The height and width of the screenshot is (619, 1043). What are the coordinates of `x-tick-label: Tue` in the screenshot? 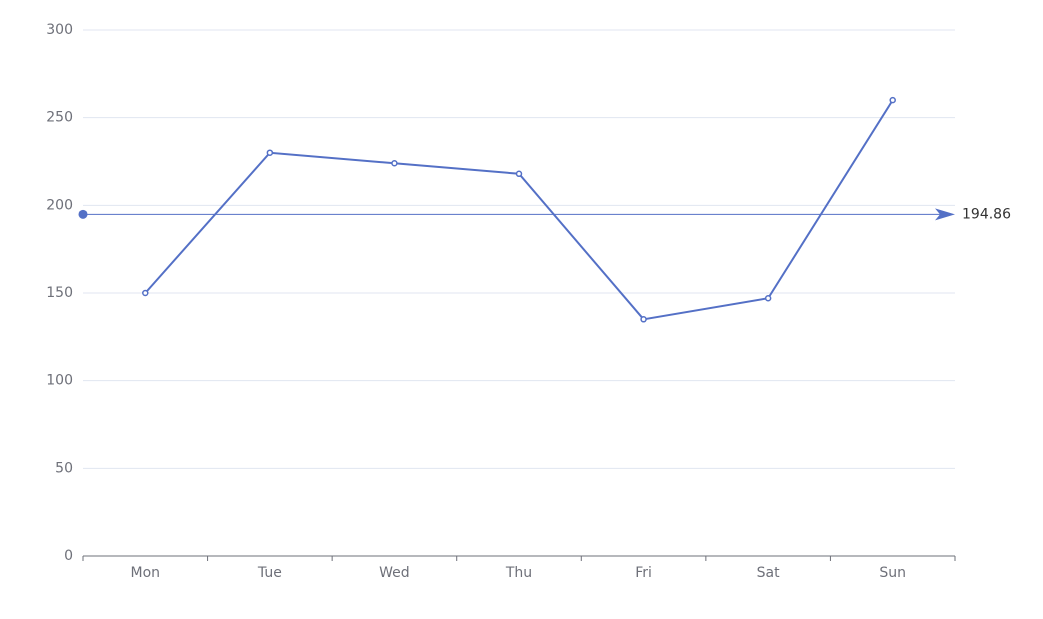 It's located at (269, 573).